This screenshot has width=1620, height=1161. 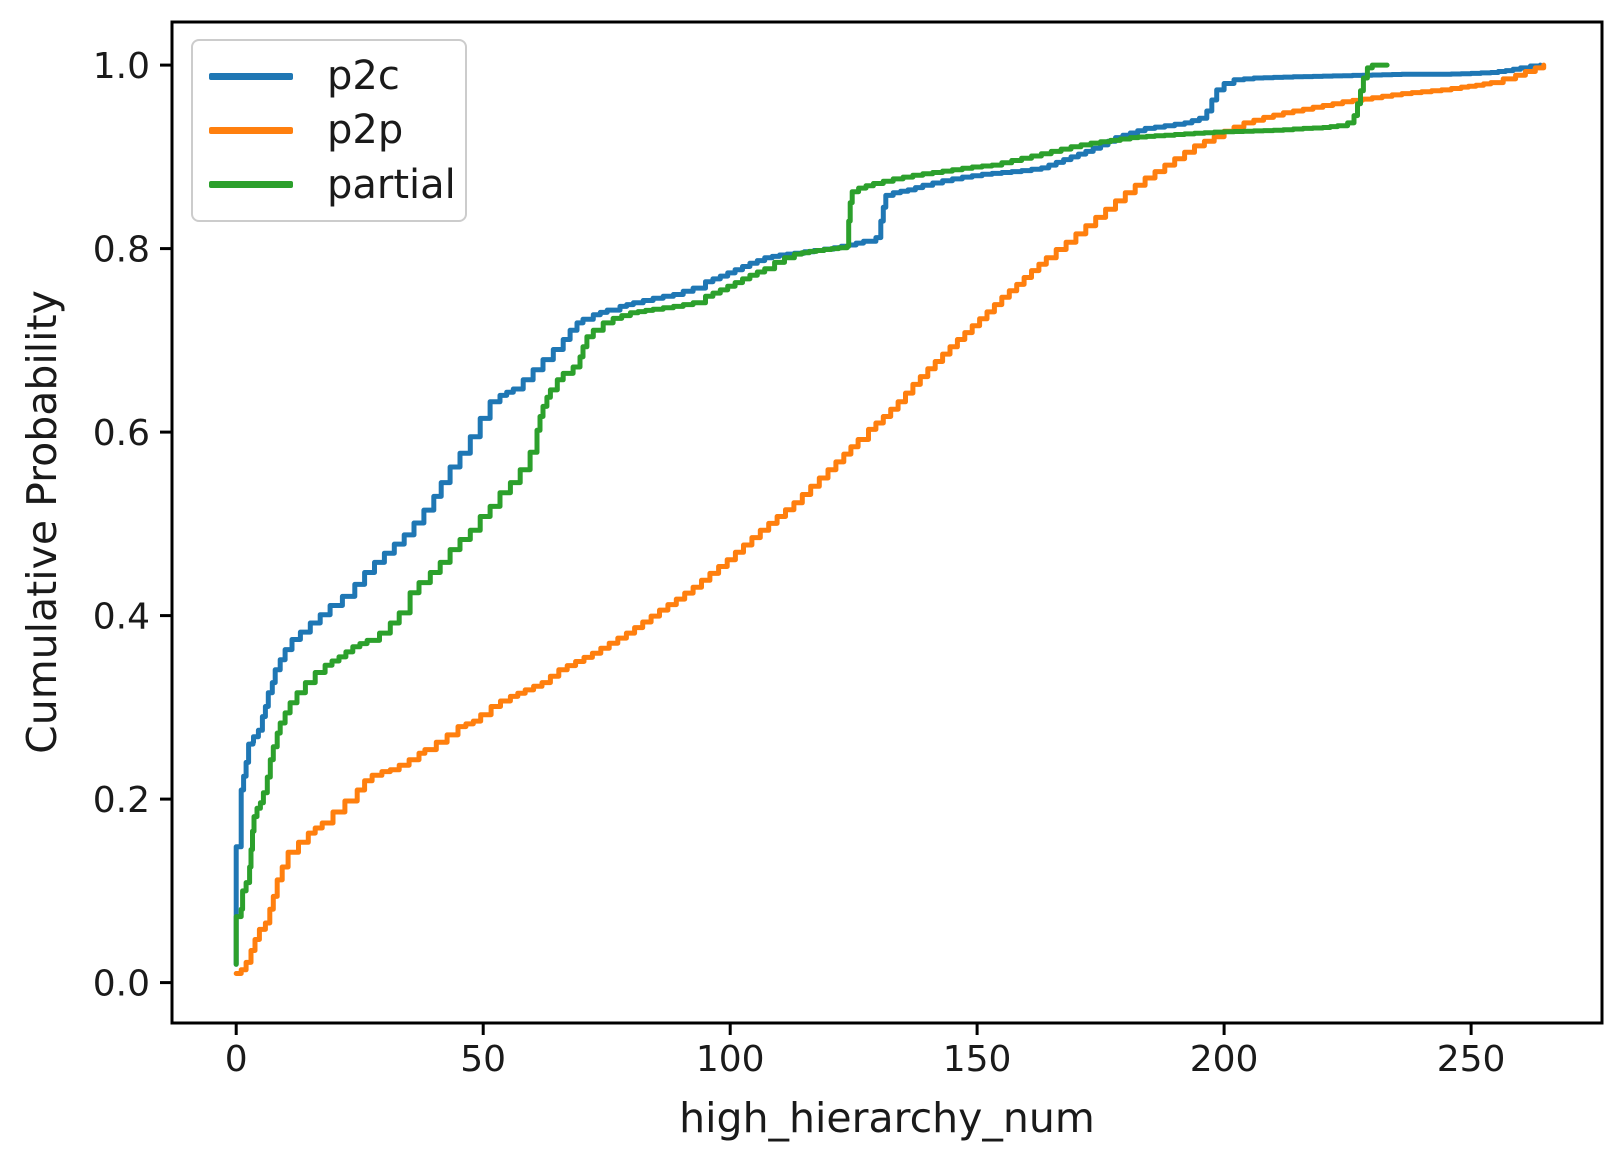 I want to click on legend: p2c p2p partial, so click(x=329, y=130).